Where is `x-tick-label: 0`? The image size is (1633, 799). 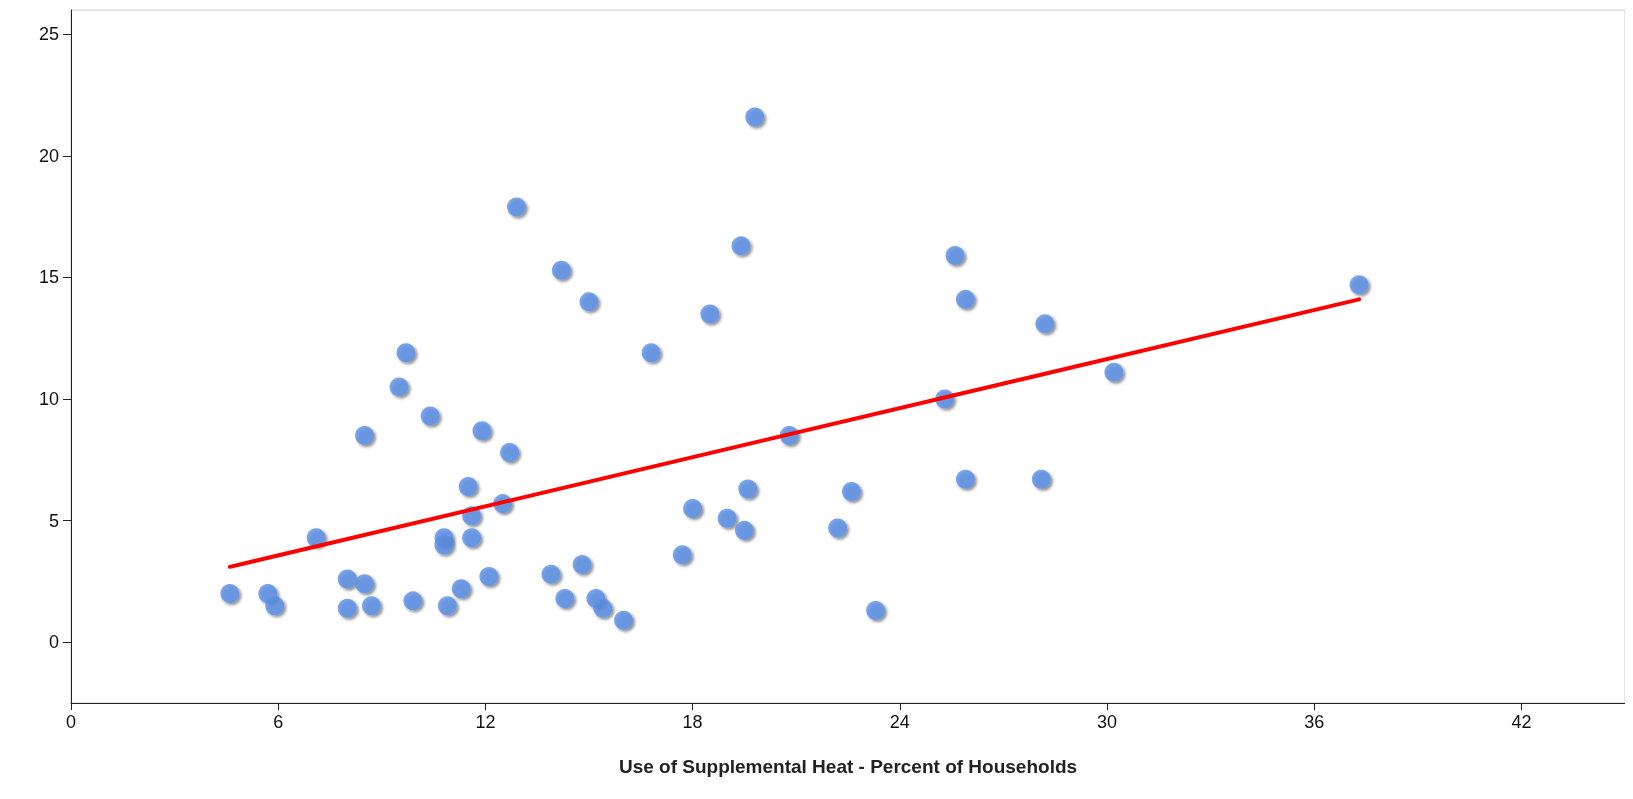
x-tick-label: 0 is located at coordinates (71, 722).